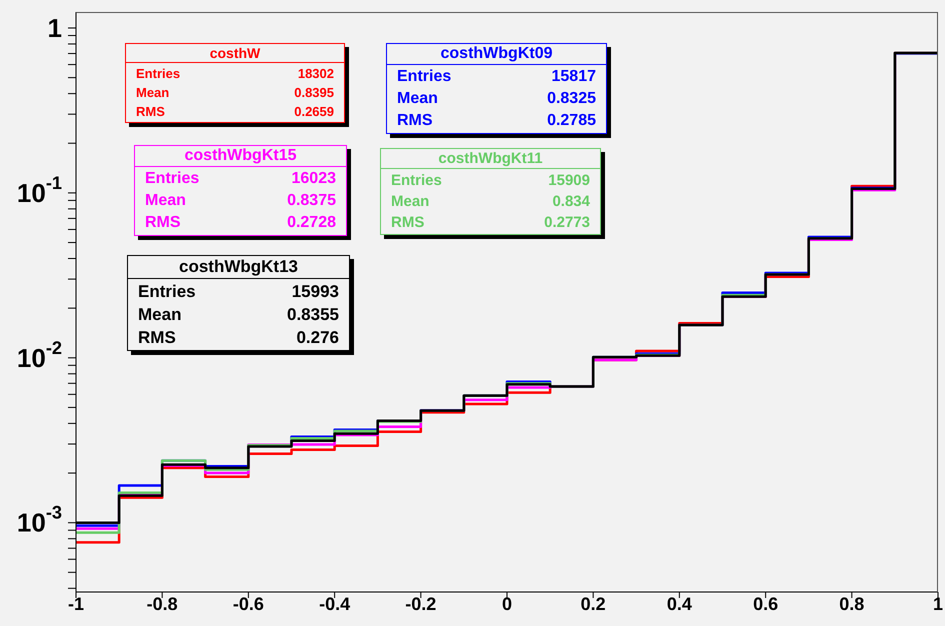 Image resolution: width=945 pixels, height=626 pixels. Describe the element at coordinates (248, 604) in the screenshot. I see `x-tick-label: -0.6` at that location.